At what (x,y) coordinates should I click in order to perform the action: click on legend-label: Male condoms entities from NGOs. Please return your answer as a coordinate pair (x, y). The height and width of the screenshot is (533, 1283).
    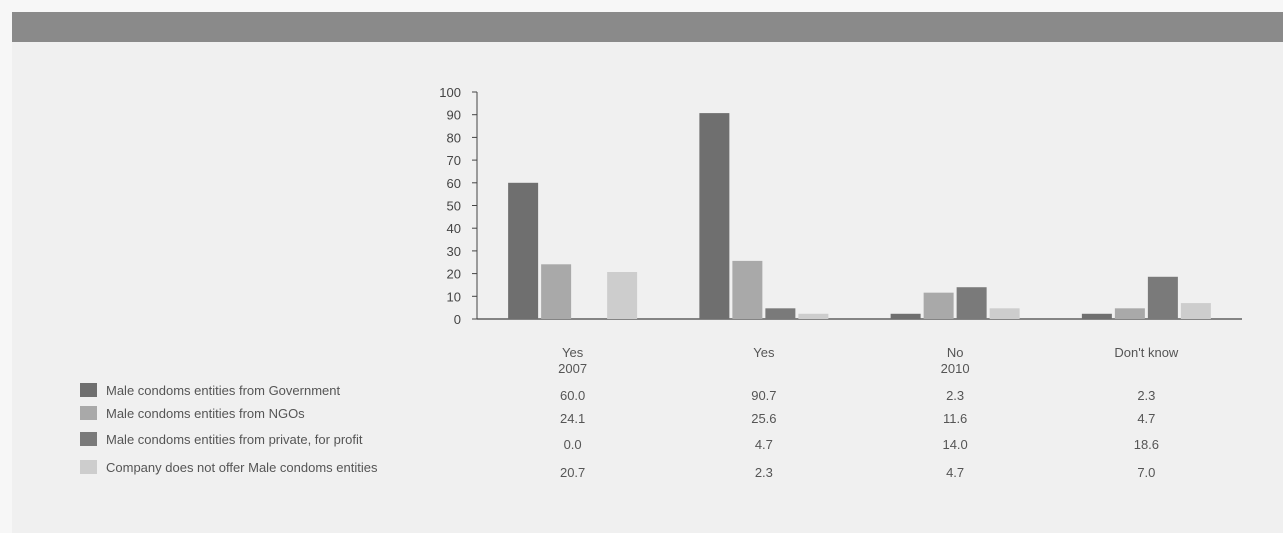
    Looking at the image, I should click on (205, 413).